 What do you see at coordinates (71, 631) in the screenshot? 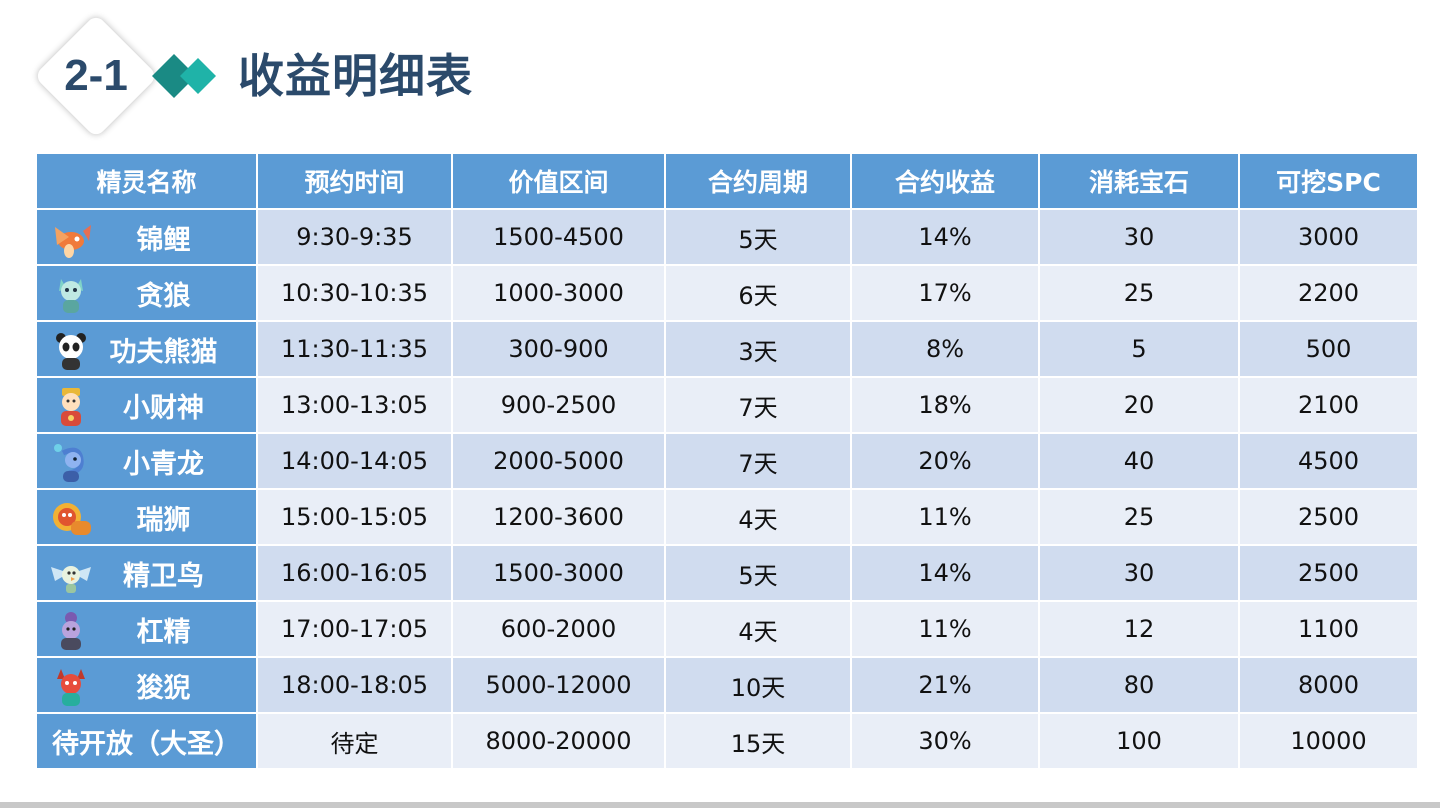
I see `imp-sprite-icon` at bounding box center [71, 631].